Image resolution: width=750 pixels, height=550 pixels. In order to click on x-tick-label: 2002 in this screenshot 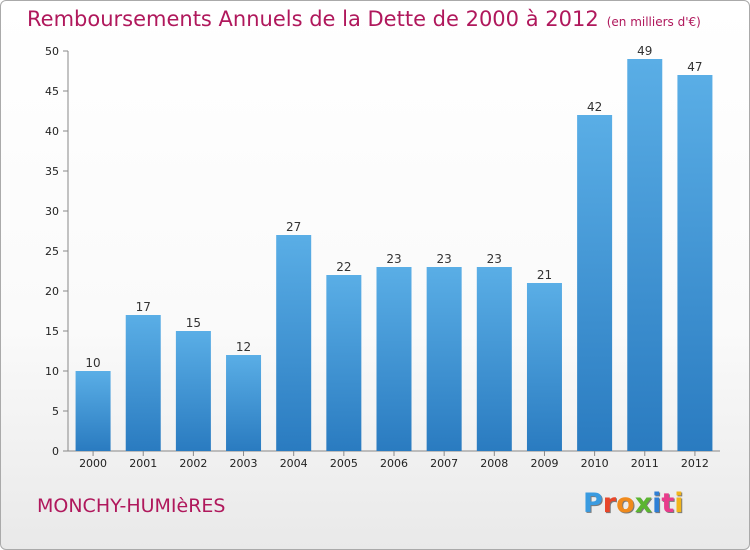, I will do `click(193, 463)`.